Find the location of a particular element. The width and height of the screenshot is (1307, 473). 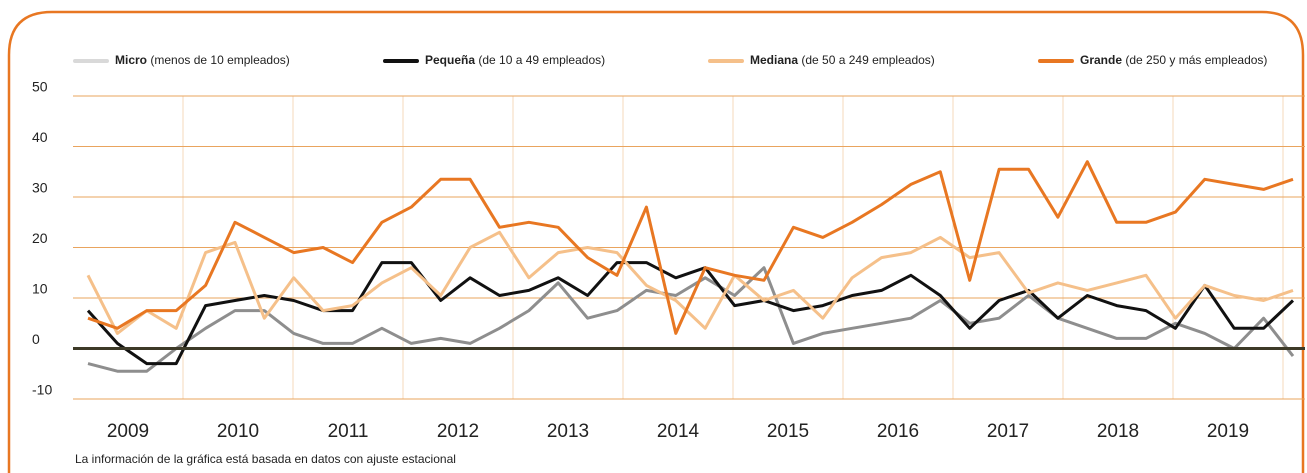

y-tick-label: 10 is located at coordinates (40, 289).